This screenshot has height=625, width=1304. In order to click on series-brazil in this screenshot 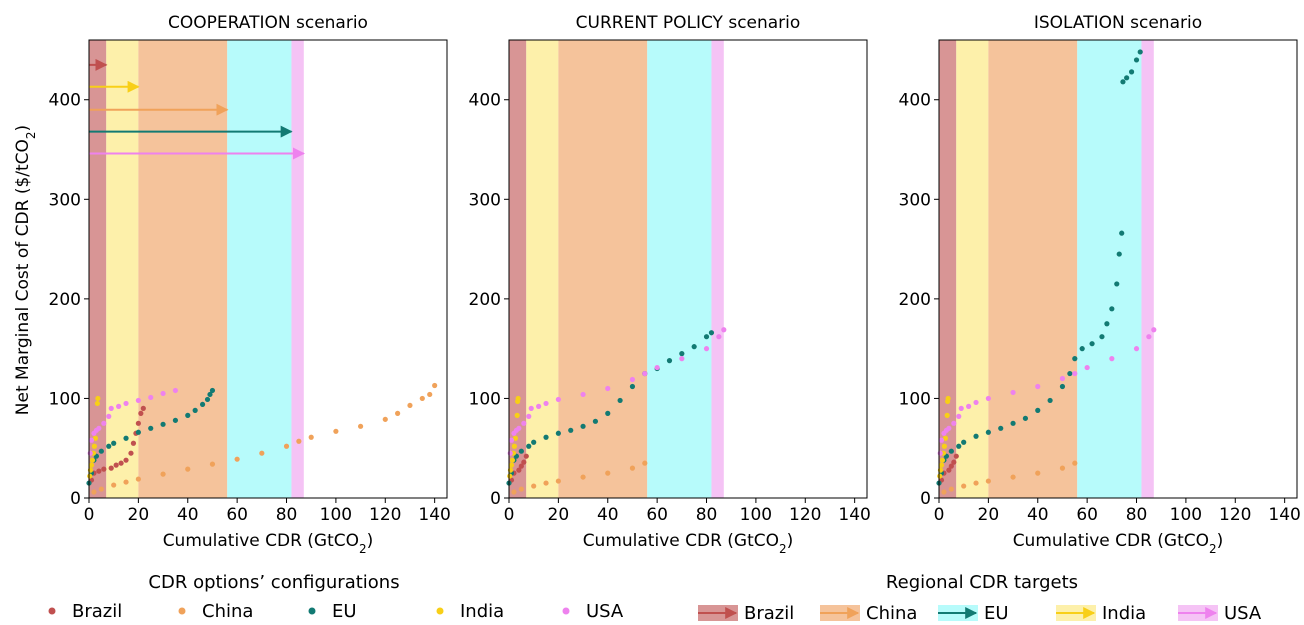, I will do `click(518, 468)`.